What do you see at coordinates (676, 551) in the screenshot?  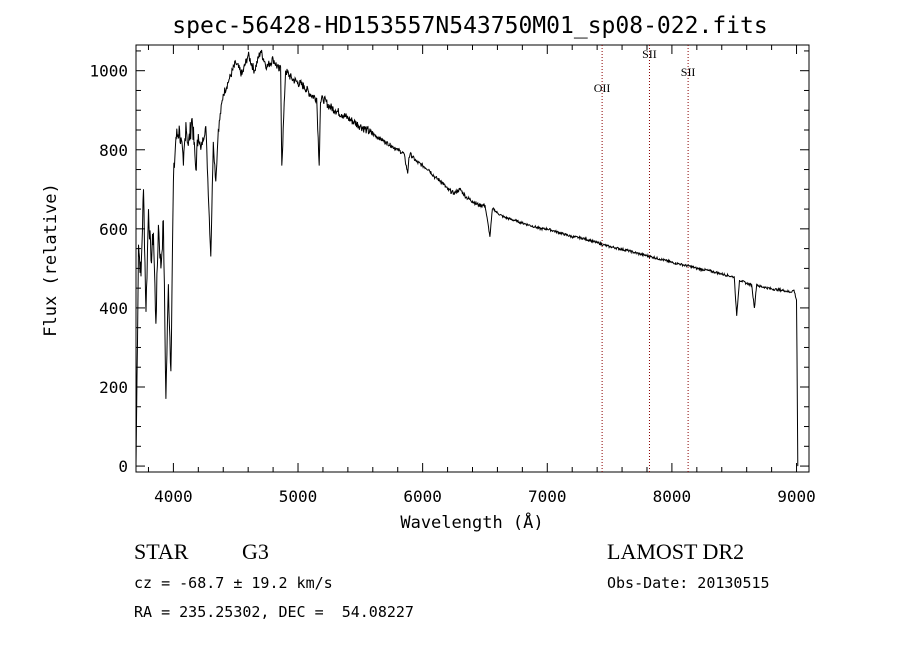 I see `survey-name: LAMOST DR2` at bounding box center [676, 551].